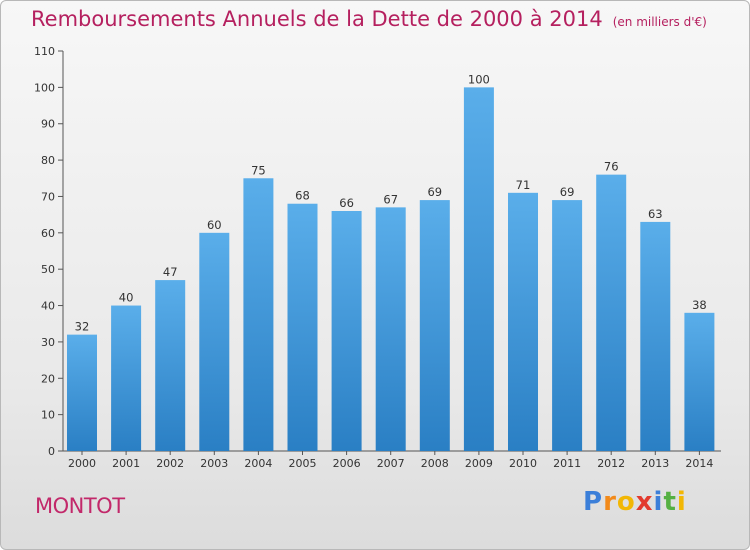  I want to click on x-tick-label: 2006, so click(347, 463).